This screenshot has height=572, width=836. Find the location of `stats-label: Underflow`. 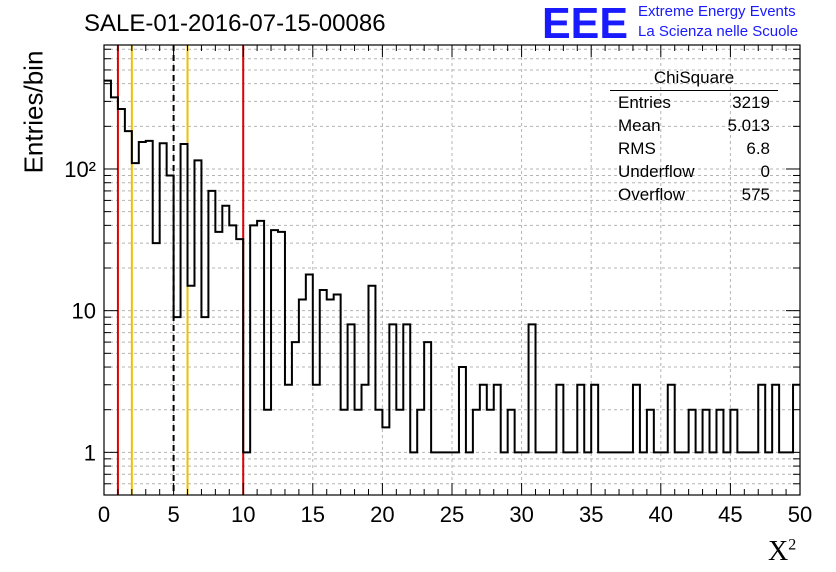

stats-label: Underflow is located at coordinates (656, 171).